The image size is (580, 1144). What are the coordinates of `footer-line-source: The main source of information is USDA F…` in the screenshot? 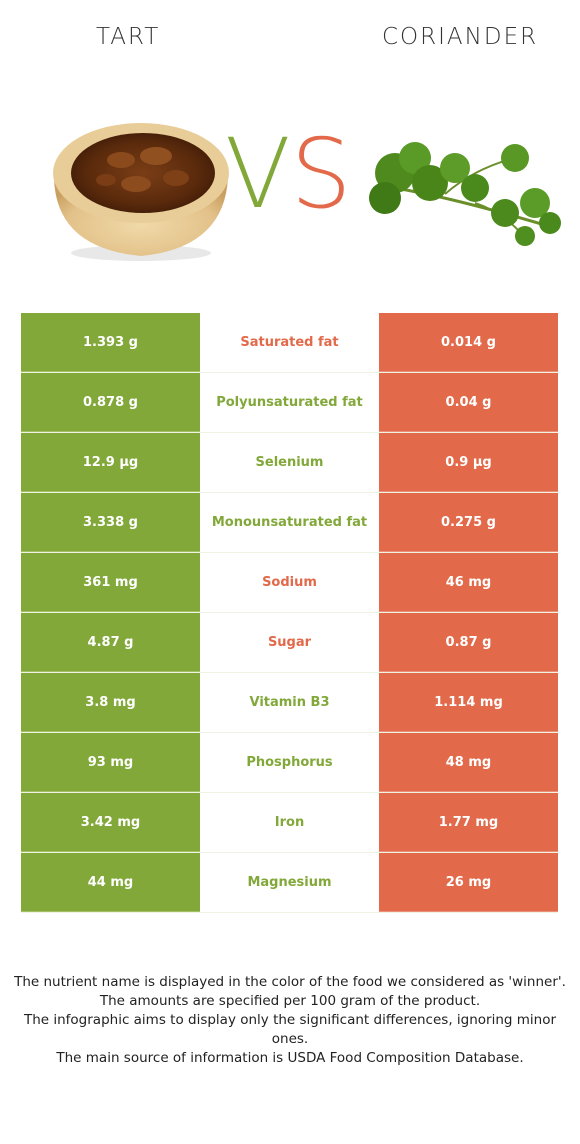 It's located at (290, 1058).